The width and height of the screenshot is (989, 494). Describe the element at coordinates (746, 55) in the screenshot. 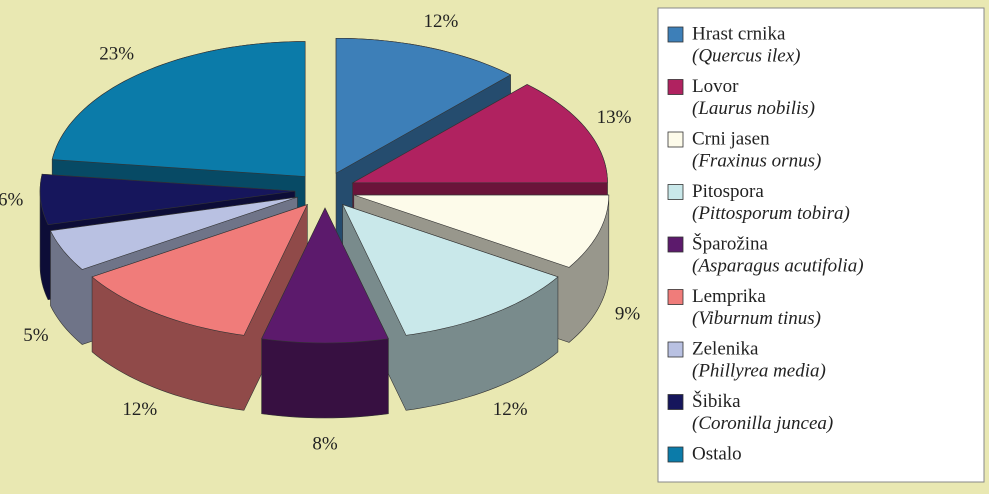

I see `legend-latin: (Quercus ilex)` at that location.